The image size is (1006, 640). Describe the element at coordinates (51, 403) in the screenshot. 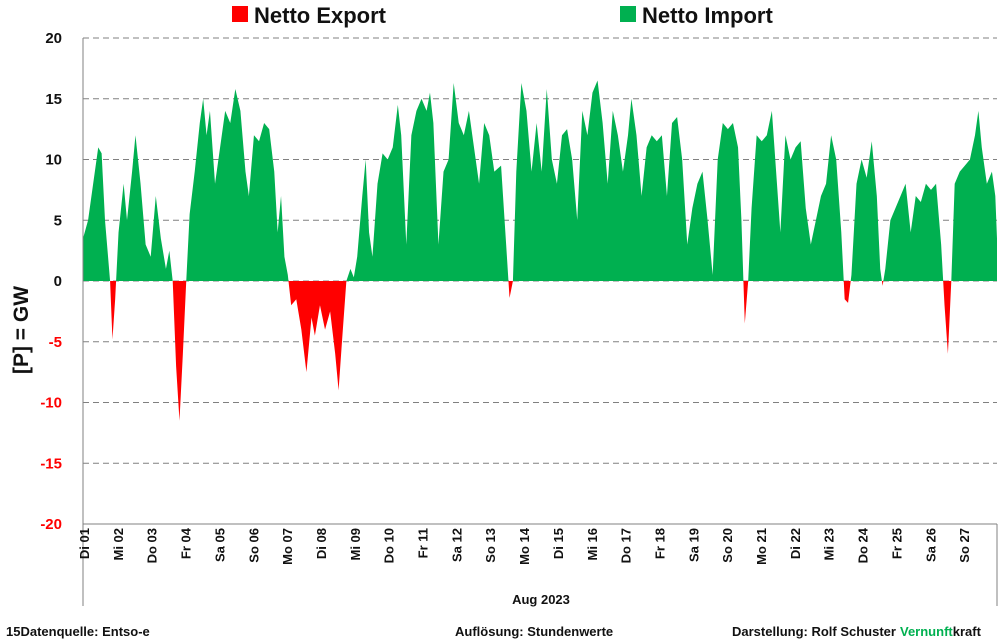

I see `y-tick-label: -10` at that location.